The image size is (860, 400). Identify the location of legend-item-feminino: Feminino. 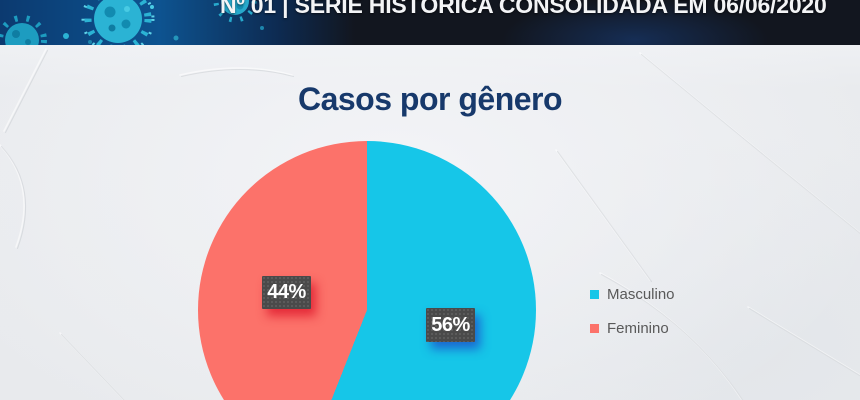
(632, 328).